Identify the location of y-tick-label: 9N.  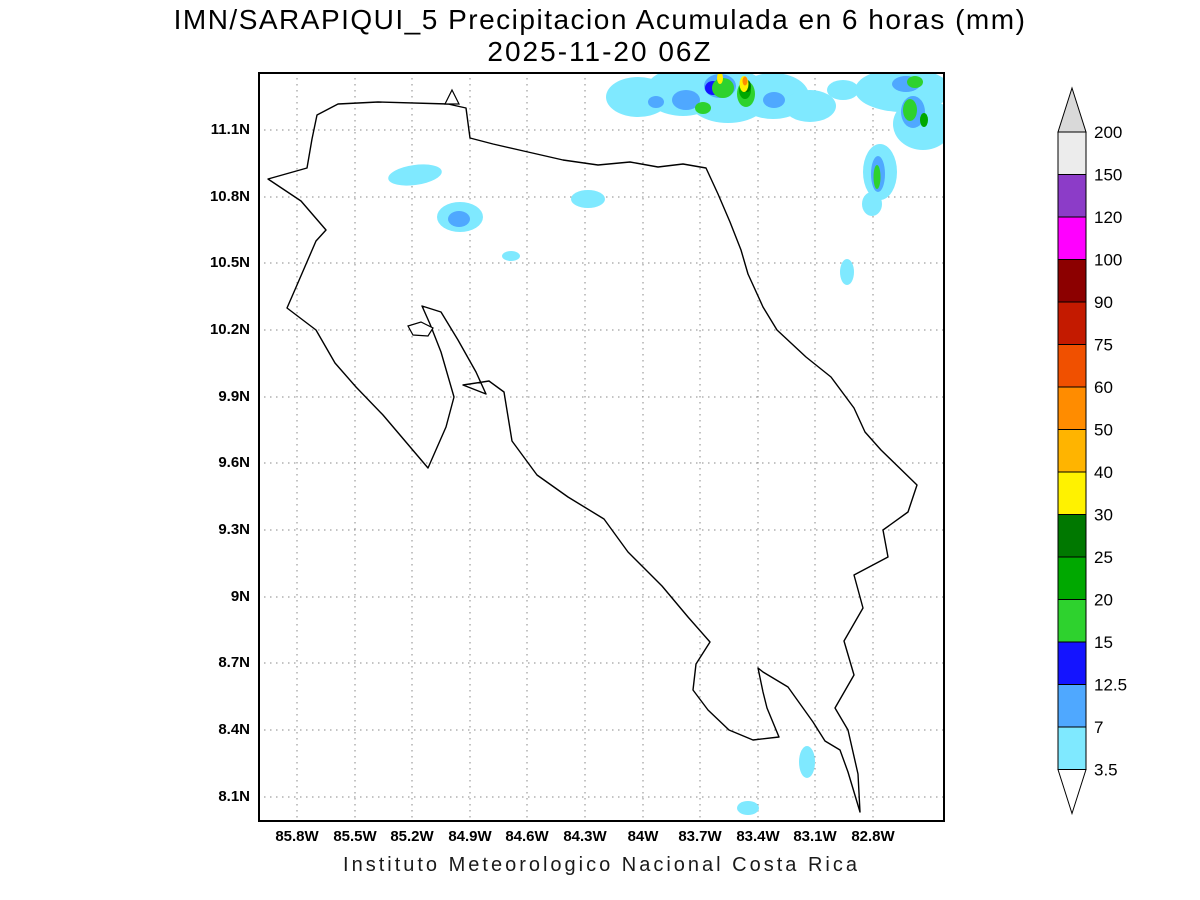
(240, 596).